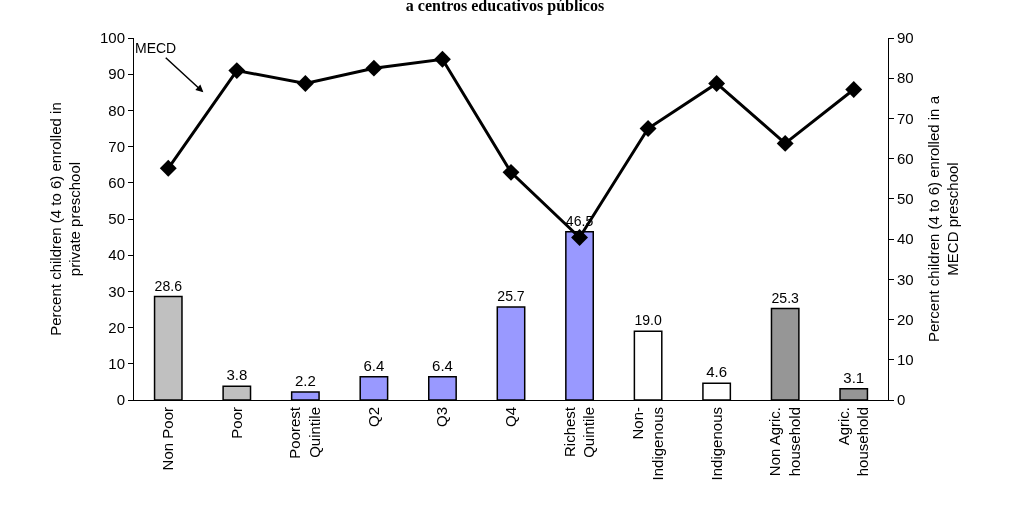  What do you see at coordinates (648, 320) in the screenshot?
I see `data-label: 19.0` at bounding box center [648, 320].